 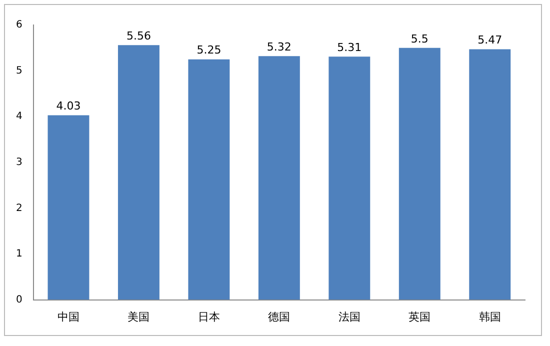 I want to click on data-label: 5.25, so click(x=209, y=50).